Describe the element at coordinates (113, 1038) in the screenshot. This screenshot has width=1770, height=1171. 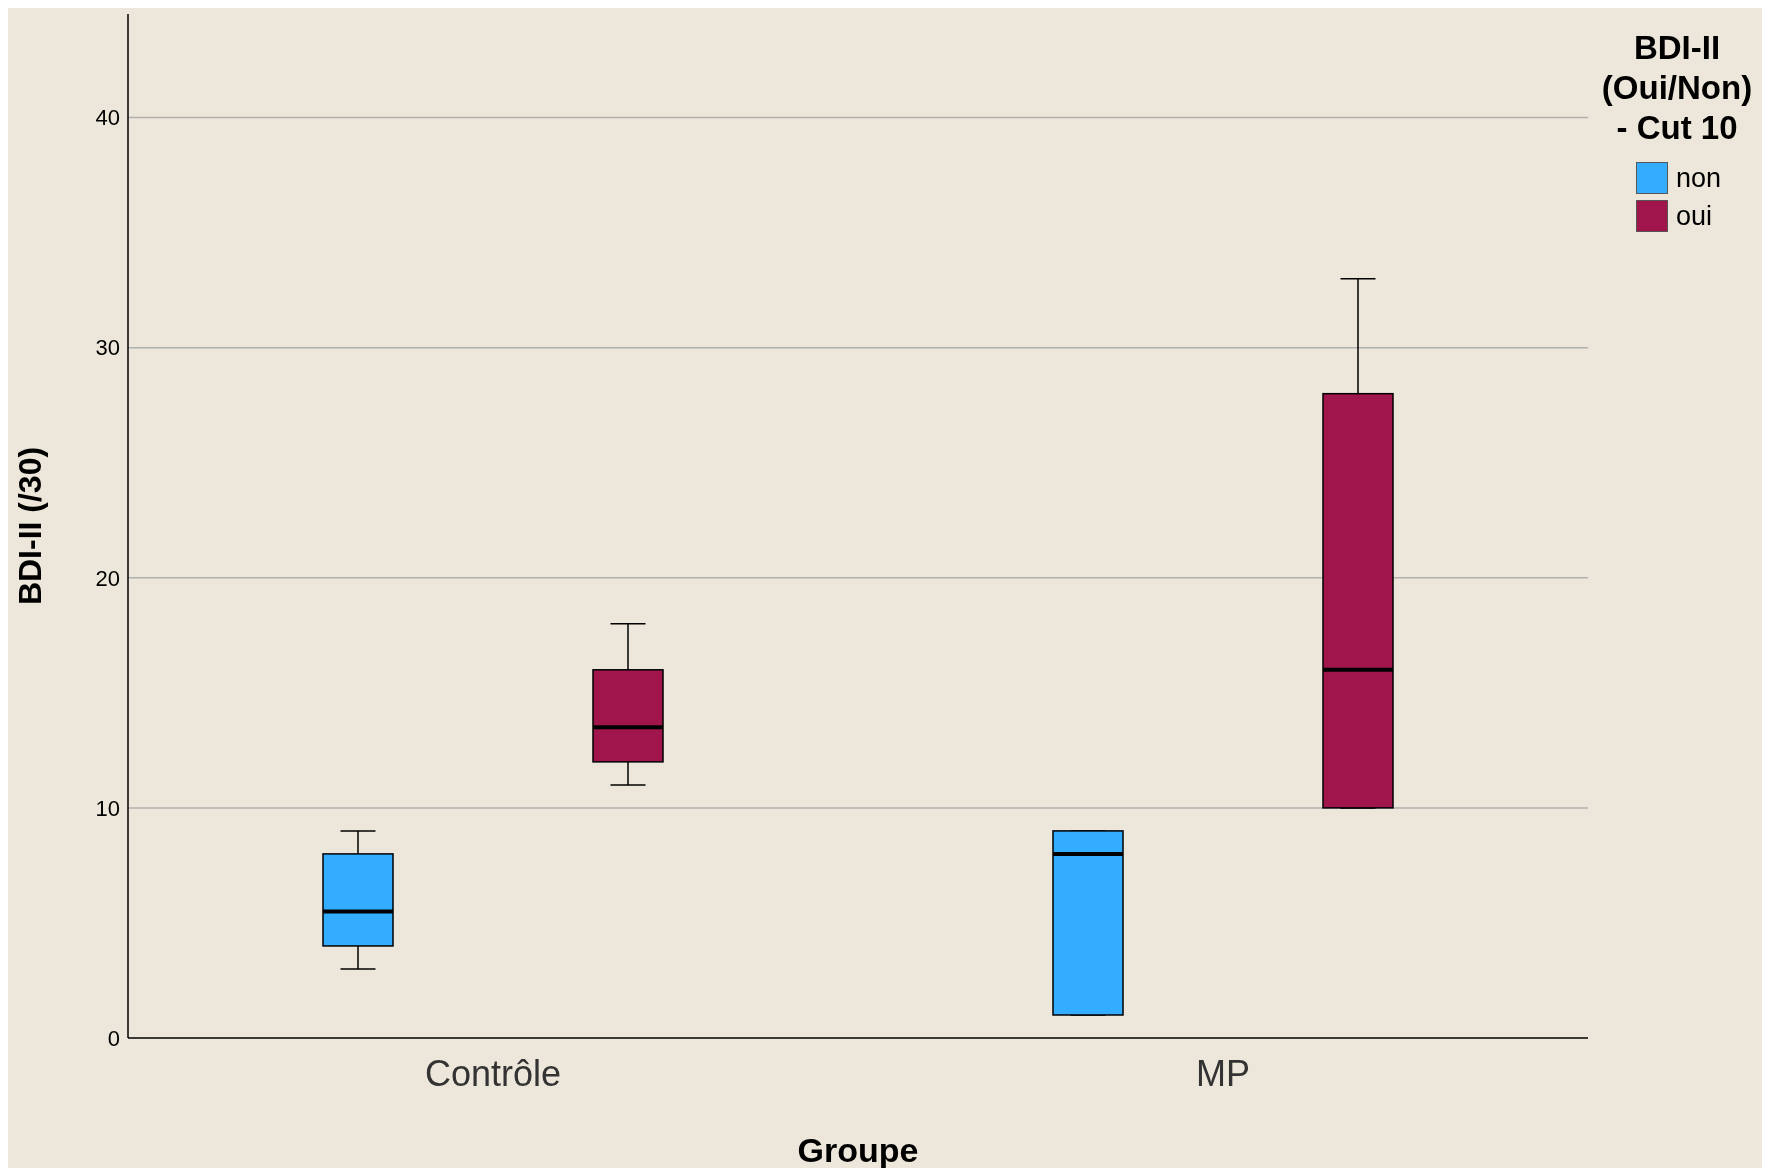
I see `y-tick-label: 0` at that location.